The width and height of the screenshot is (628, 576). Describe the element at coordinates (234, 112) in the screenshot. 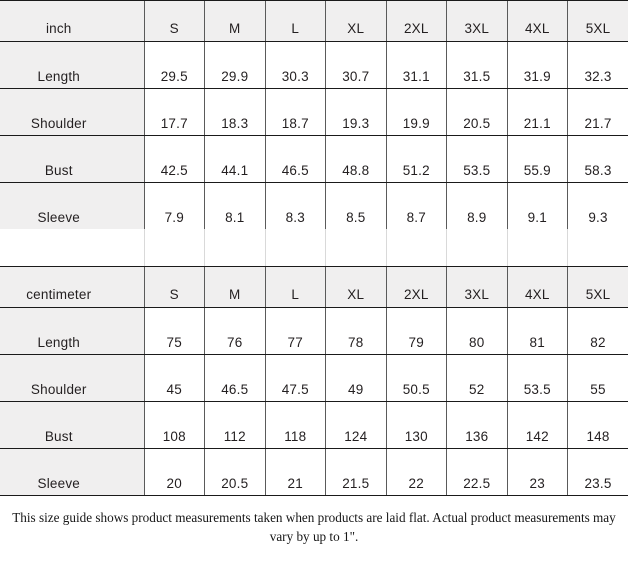

I see `cell-shoulder-m: 18.3` at that location.